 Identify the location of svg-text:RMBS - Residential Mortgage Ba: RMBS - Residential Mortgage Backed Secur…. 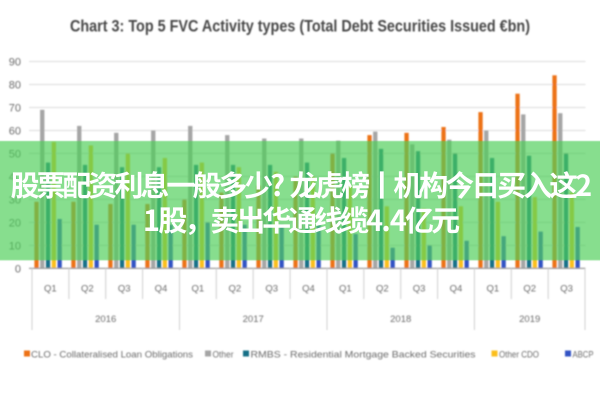
(364, 355).